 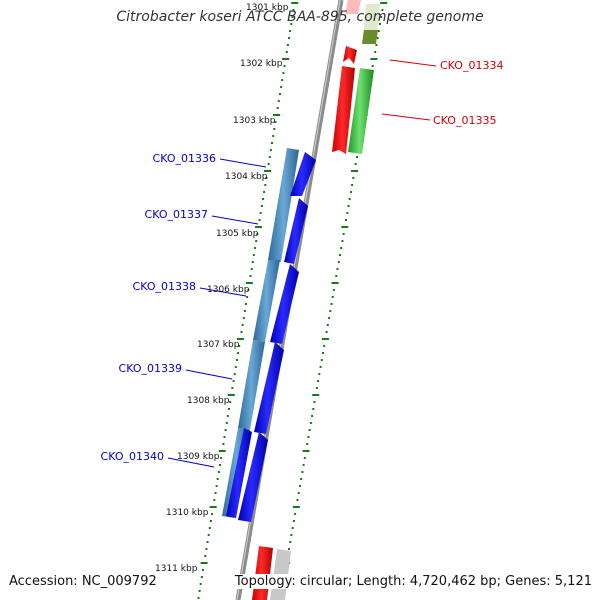 I want to click on gene-label-CKO_01335: CKO_01335, so click(x=464, y=120).